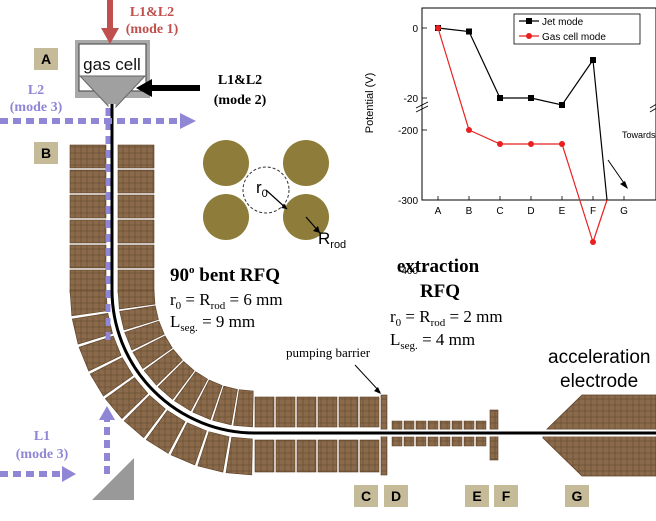 The height and width of the screenshot is (521, 656). I want to click on series-line-jet, so click(515, 66).